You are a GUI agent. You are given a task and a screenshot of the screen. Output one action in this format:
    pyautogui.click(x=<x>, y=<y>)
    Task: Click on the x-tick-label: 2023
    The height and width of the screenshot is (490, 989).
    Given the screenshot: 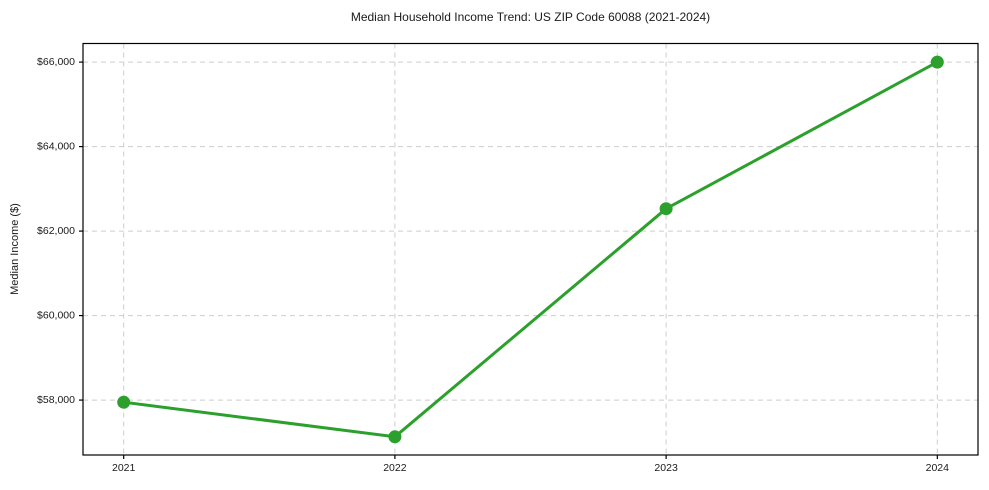 What is the action you would take?
    pyautogui.click(x=666, y=468)
    